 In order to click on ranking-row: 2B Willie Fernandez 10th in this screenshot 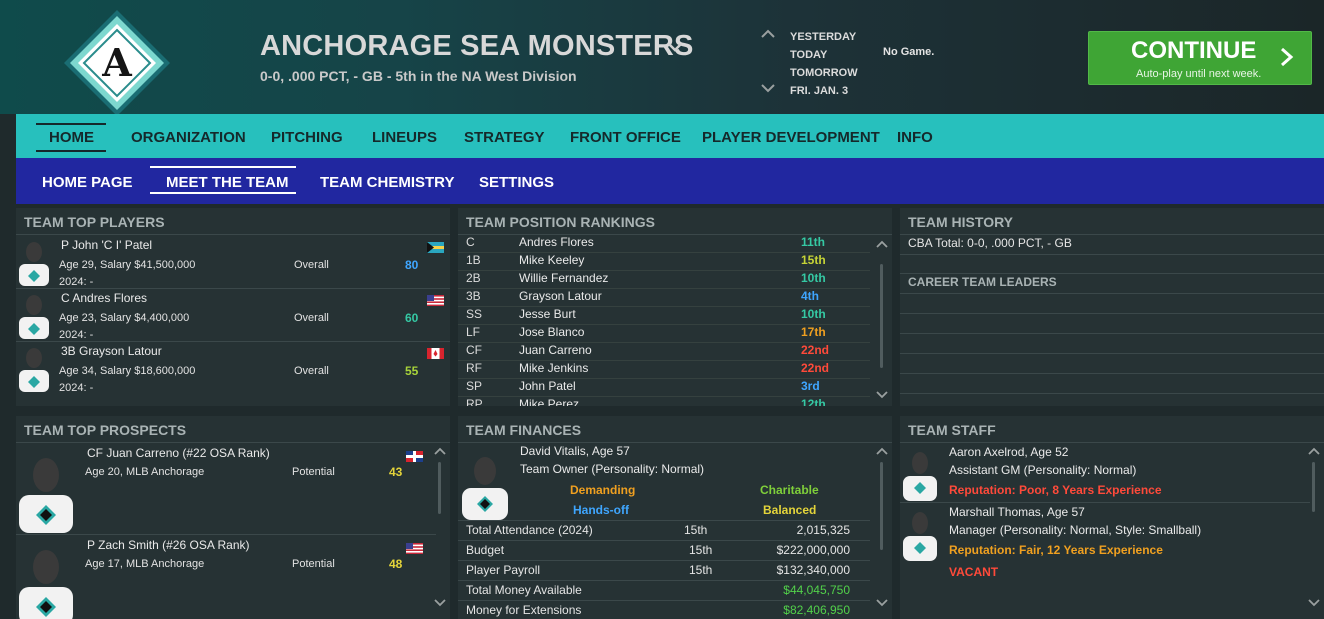, I will do `click(668, 280)`.